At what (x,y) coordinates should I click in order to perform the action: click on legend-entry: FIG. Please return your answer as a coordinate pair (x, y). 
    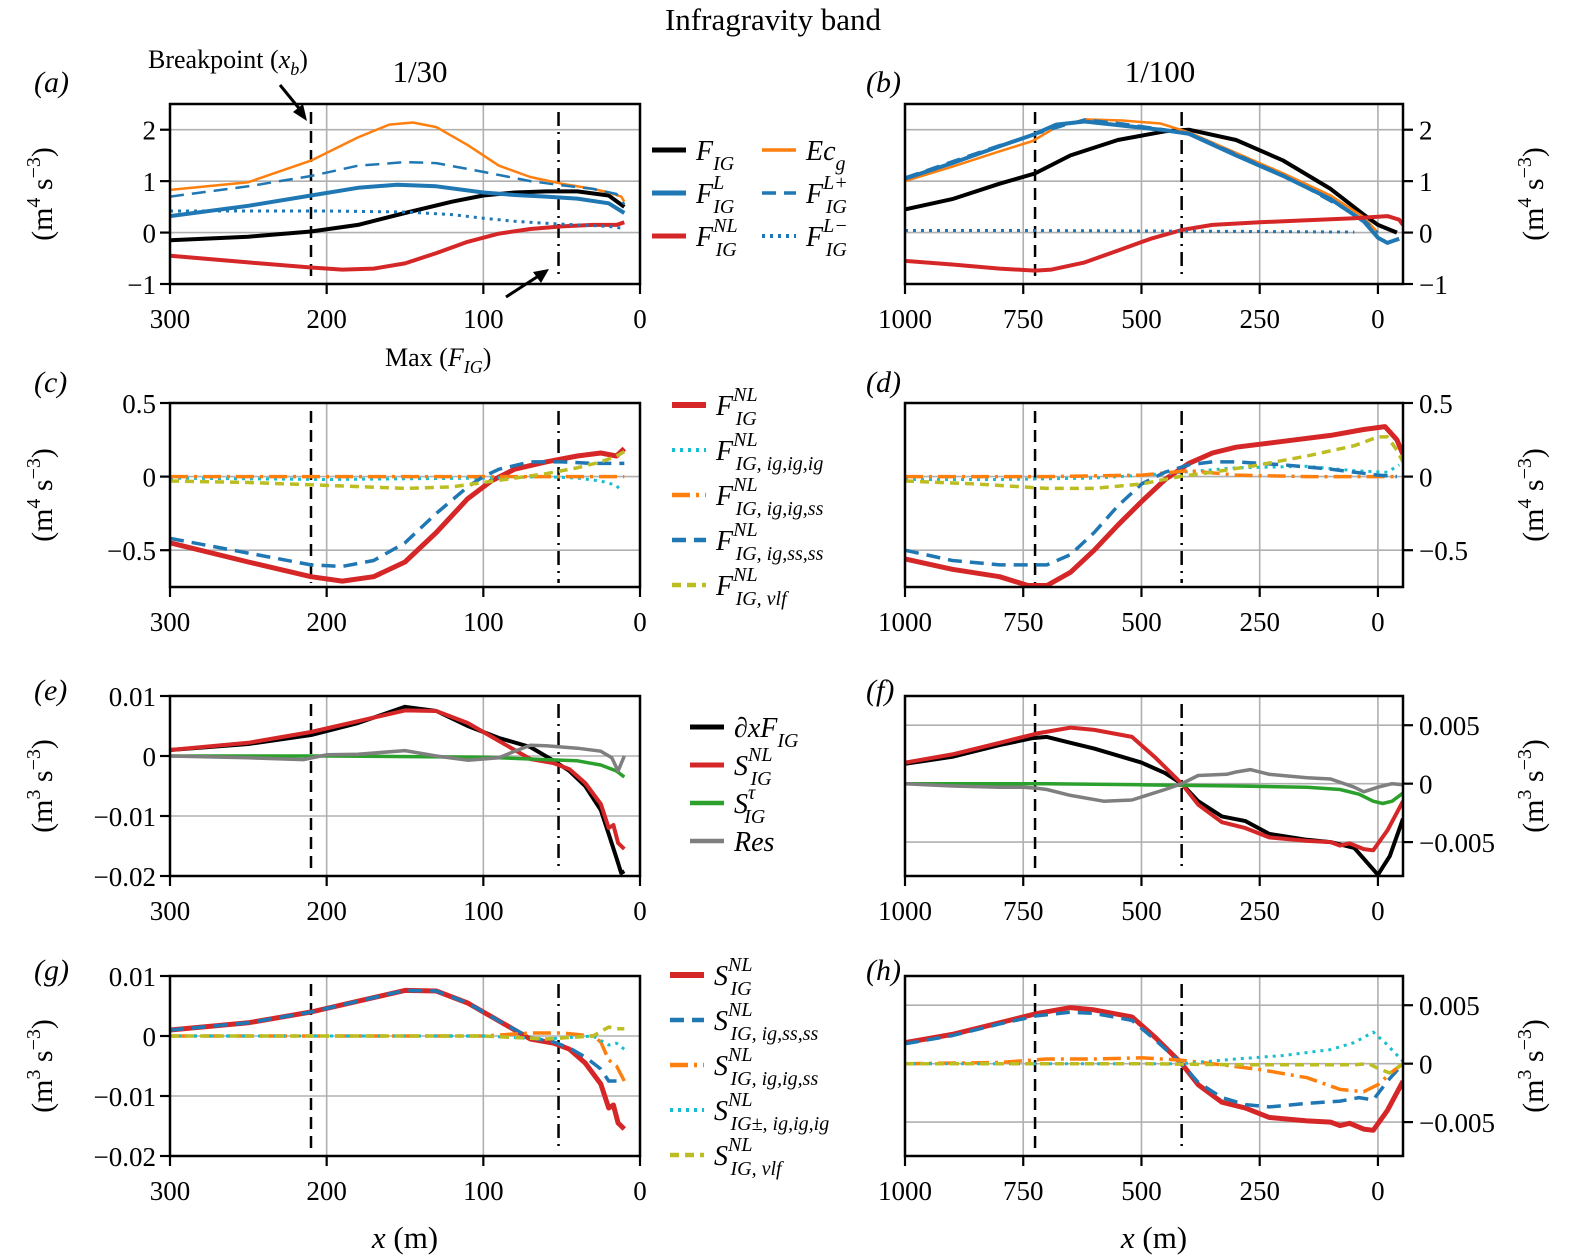
    Looking at the image, I should click on (693, 155).